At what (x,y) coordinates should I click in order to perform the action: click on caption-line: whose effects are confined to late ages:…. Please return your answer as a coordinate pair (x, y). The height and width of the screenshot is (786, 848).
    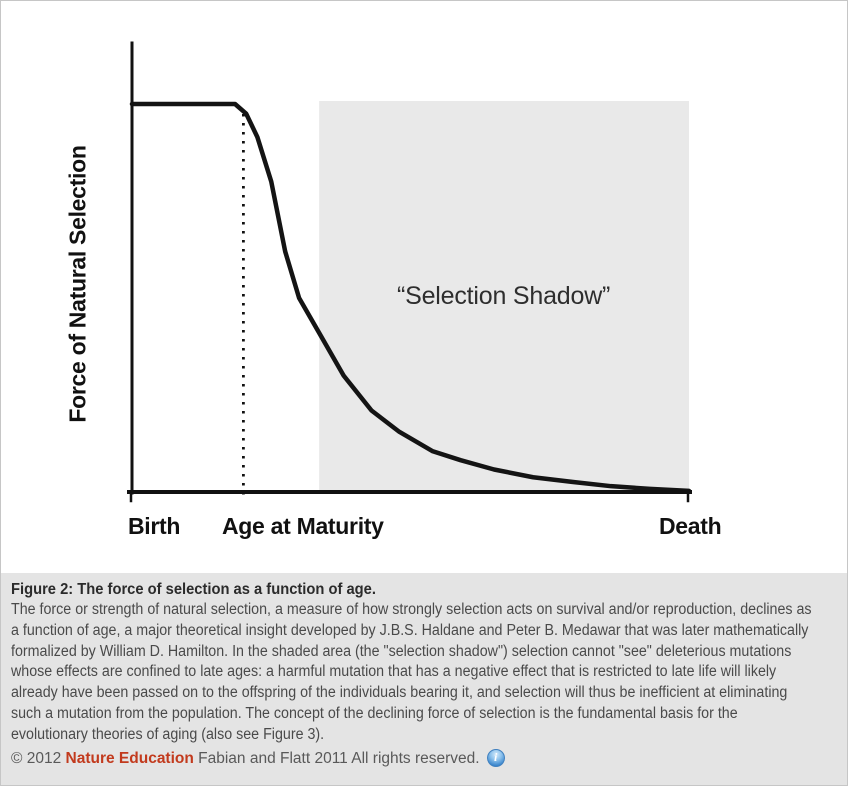
    Looking at the image, I should click on (394, 672).